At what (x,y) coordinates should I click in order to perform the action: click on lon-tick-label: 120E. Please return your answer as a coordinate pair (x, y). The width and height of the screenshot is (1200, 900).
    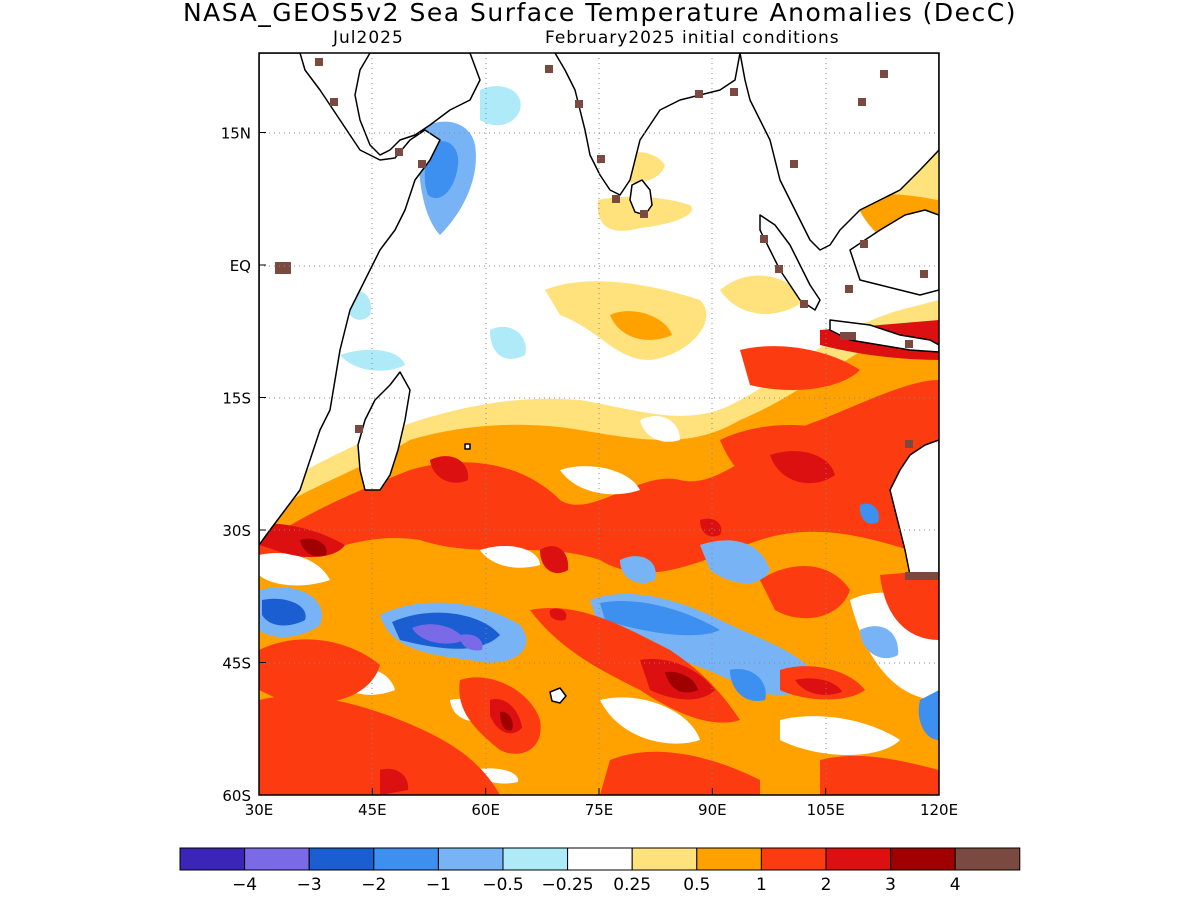
    Looking at the image, I should click on (939, 810).